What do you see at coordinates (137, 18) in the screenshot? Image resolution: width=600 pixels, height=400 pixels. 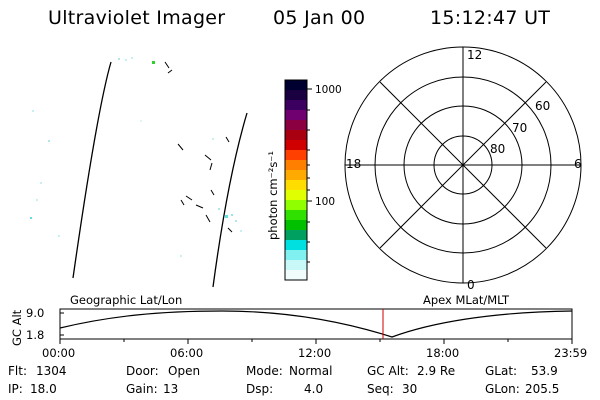 I see `image-title: Ultraviolet Imager` at bounding box center [137, 18].